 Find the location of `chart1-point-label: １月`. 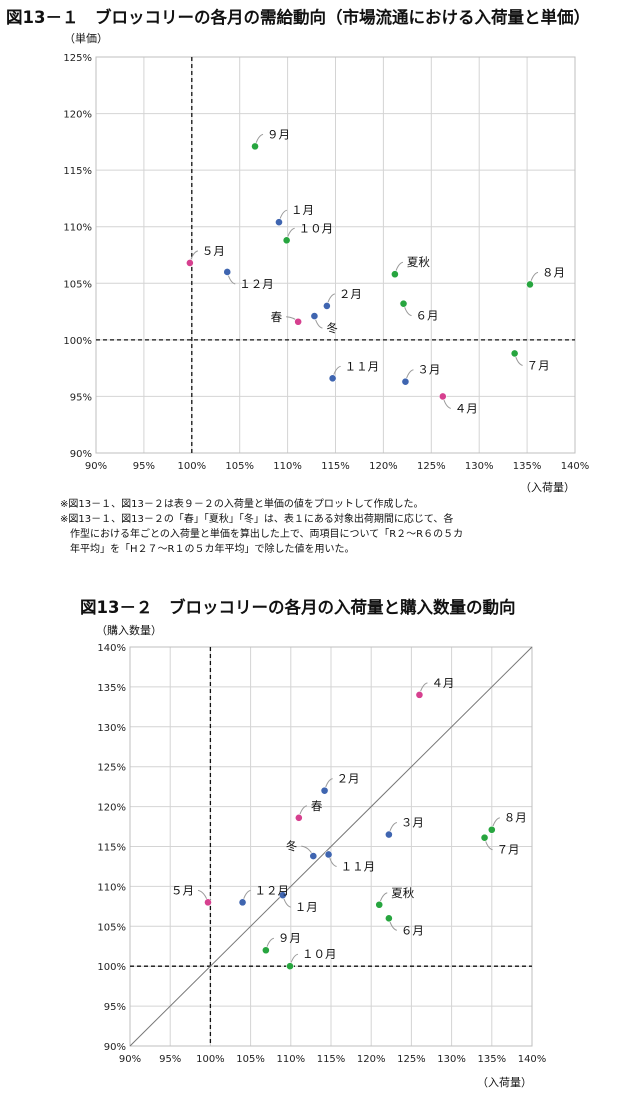

chart1-point-label: １月 is located at coordinates (302, 210).